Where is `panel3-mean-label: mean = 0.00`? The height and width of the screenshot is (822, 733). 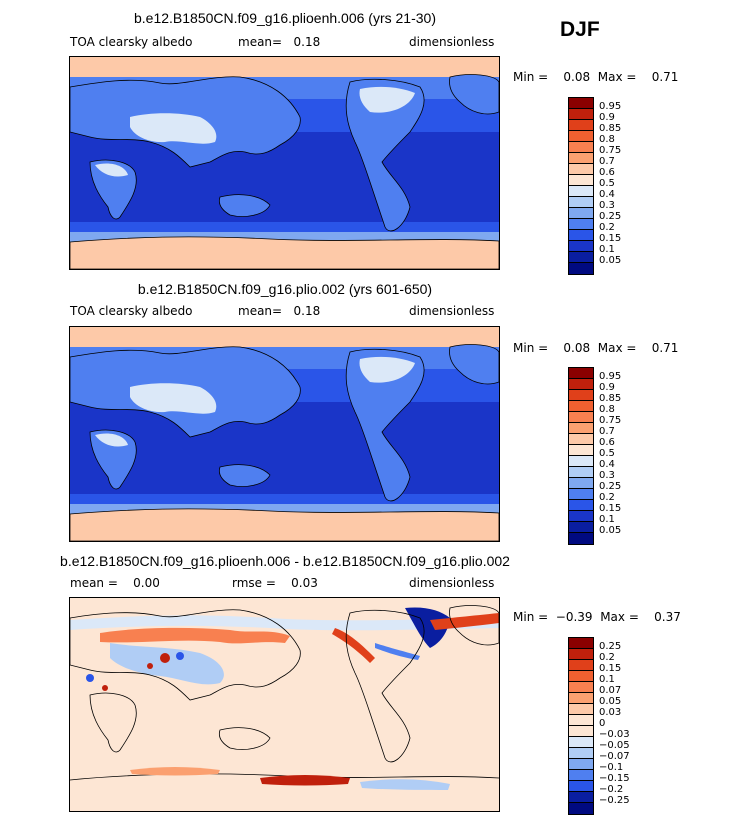 panel3-mean-label: mean = 0.00 is located at coordinates (115, 583).